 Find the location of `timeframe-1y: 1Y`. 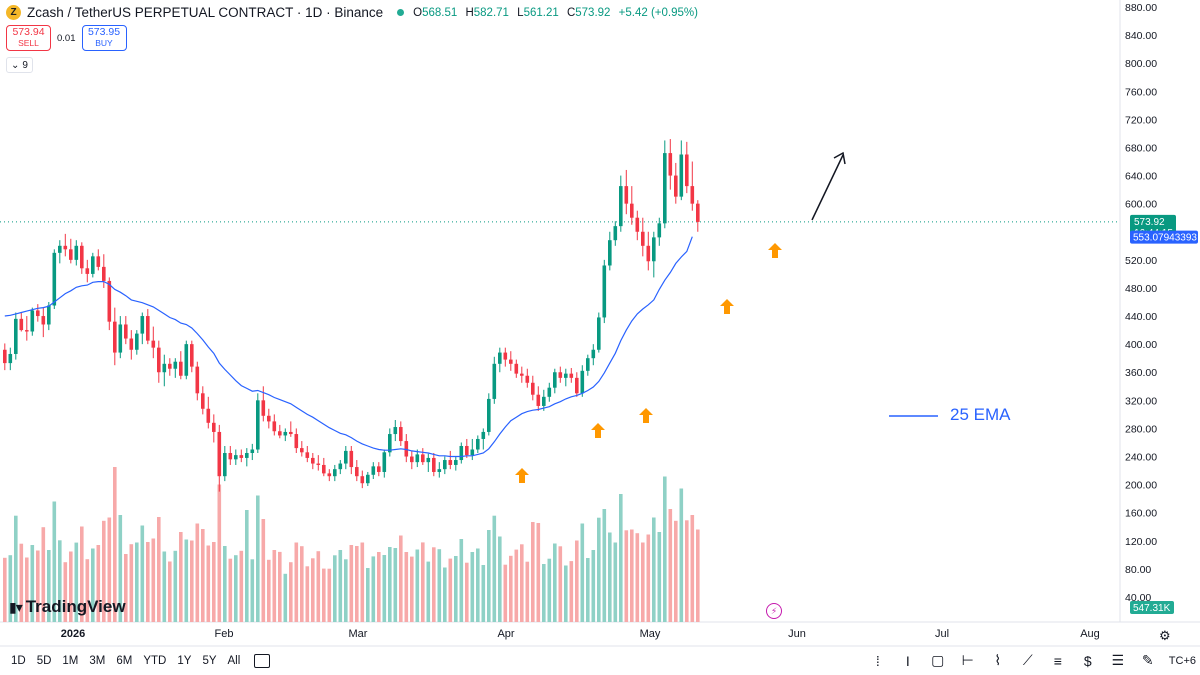

timeframe-1y: 1Y is located at coordinates (184, 660).